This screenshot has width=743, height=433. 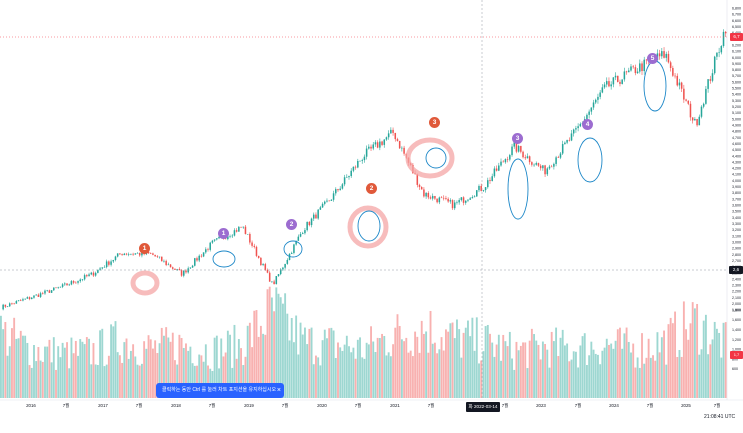 What do you see at coordinates (144, 248) in the screenshot?
I see `marker-badge: 1` at bounding box center [144, 248].